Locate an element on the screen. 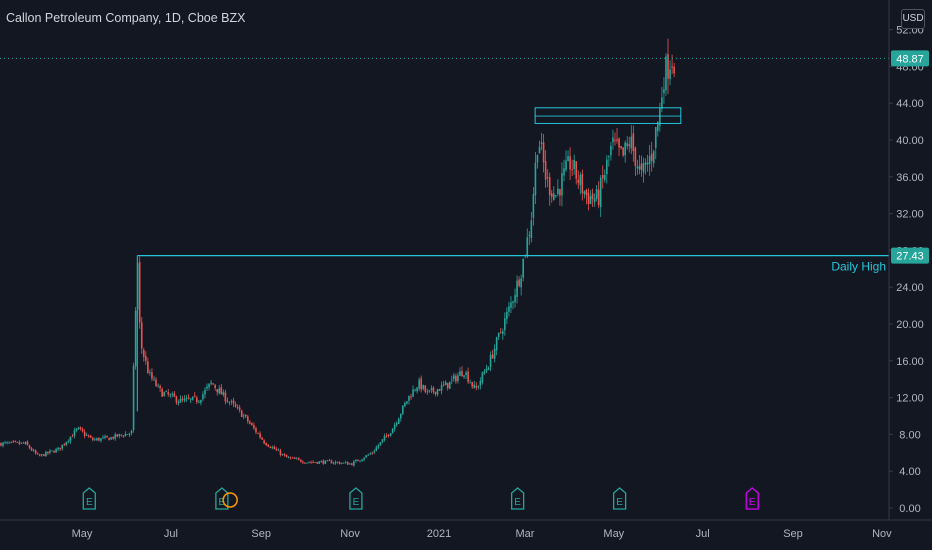 This screenshot has width=932, height=550. price-tick-label: 24.00 is located at coordinates (910, 288).